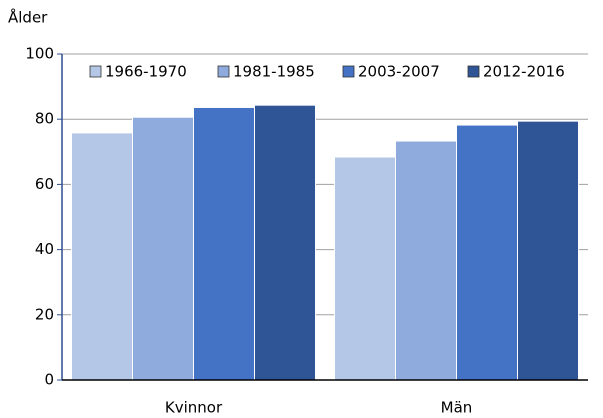 This screenshot has width=603, height=418. What do you see at coordinates (39, 54) in the screenshot?
I see `y-tick-label: 100` at bounding box center [39, 54].